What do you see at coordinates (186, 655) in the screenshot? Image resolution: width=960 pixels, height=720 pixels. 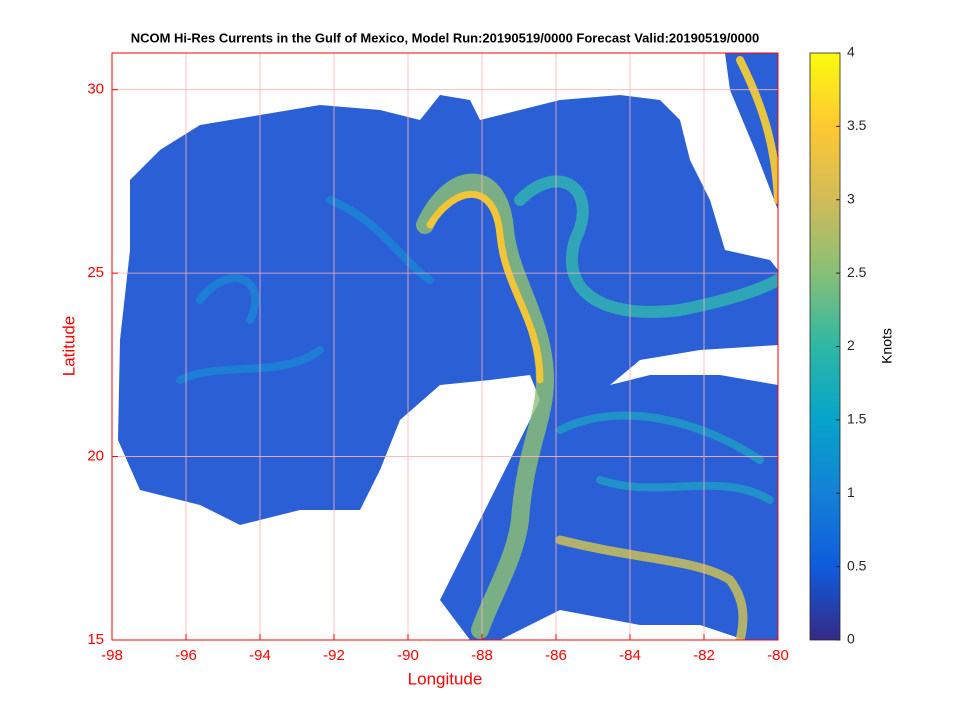 I see `x-tick-label: -96` at bounding box center [186, 655].